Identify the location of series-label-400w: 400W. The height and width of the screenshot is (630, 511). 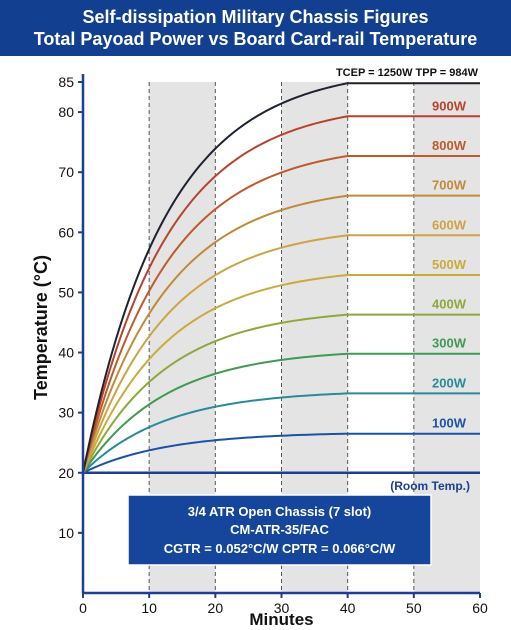
(449, 304).